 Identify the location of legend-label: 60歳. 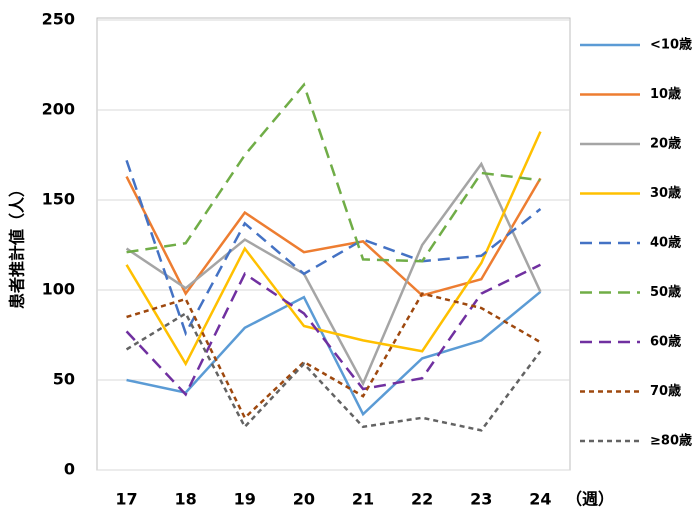
(665, 342).